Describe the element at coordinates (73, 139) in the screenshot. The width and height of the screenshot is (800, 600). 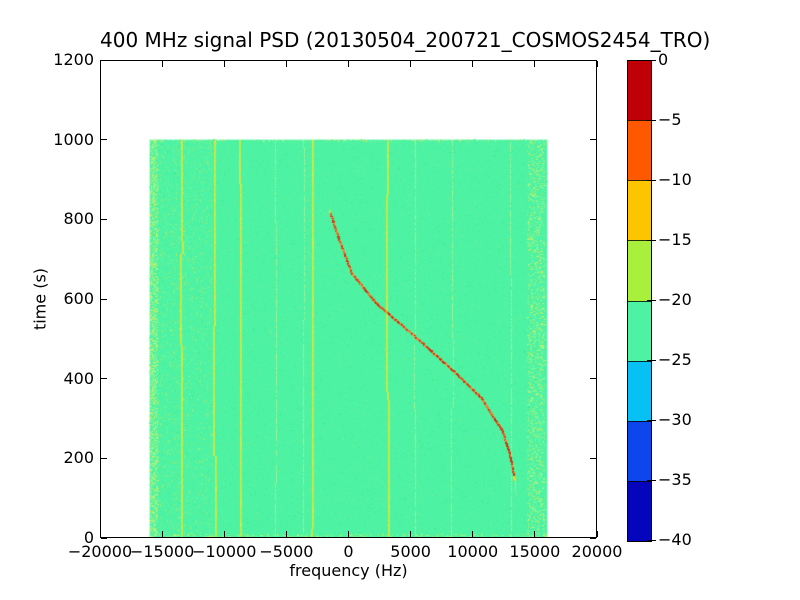
I see `y-tick-label: 1000` at that location.